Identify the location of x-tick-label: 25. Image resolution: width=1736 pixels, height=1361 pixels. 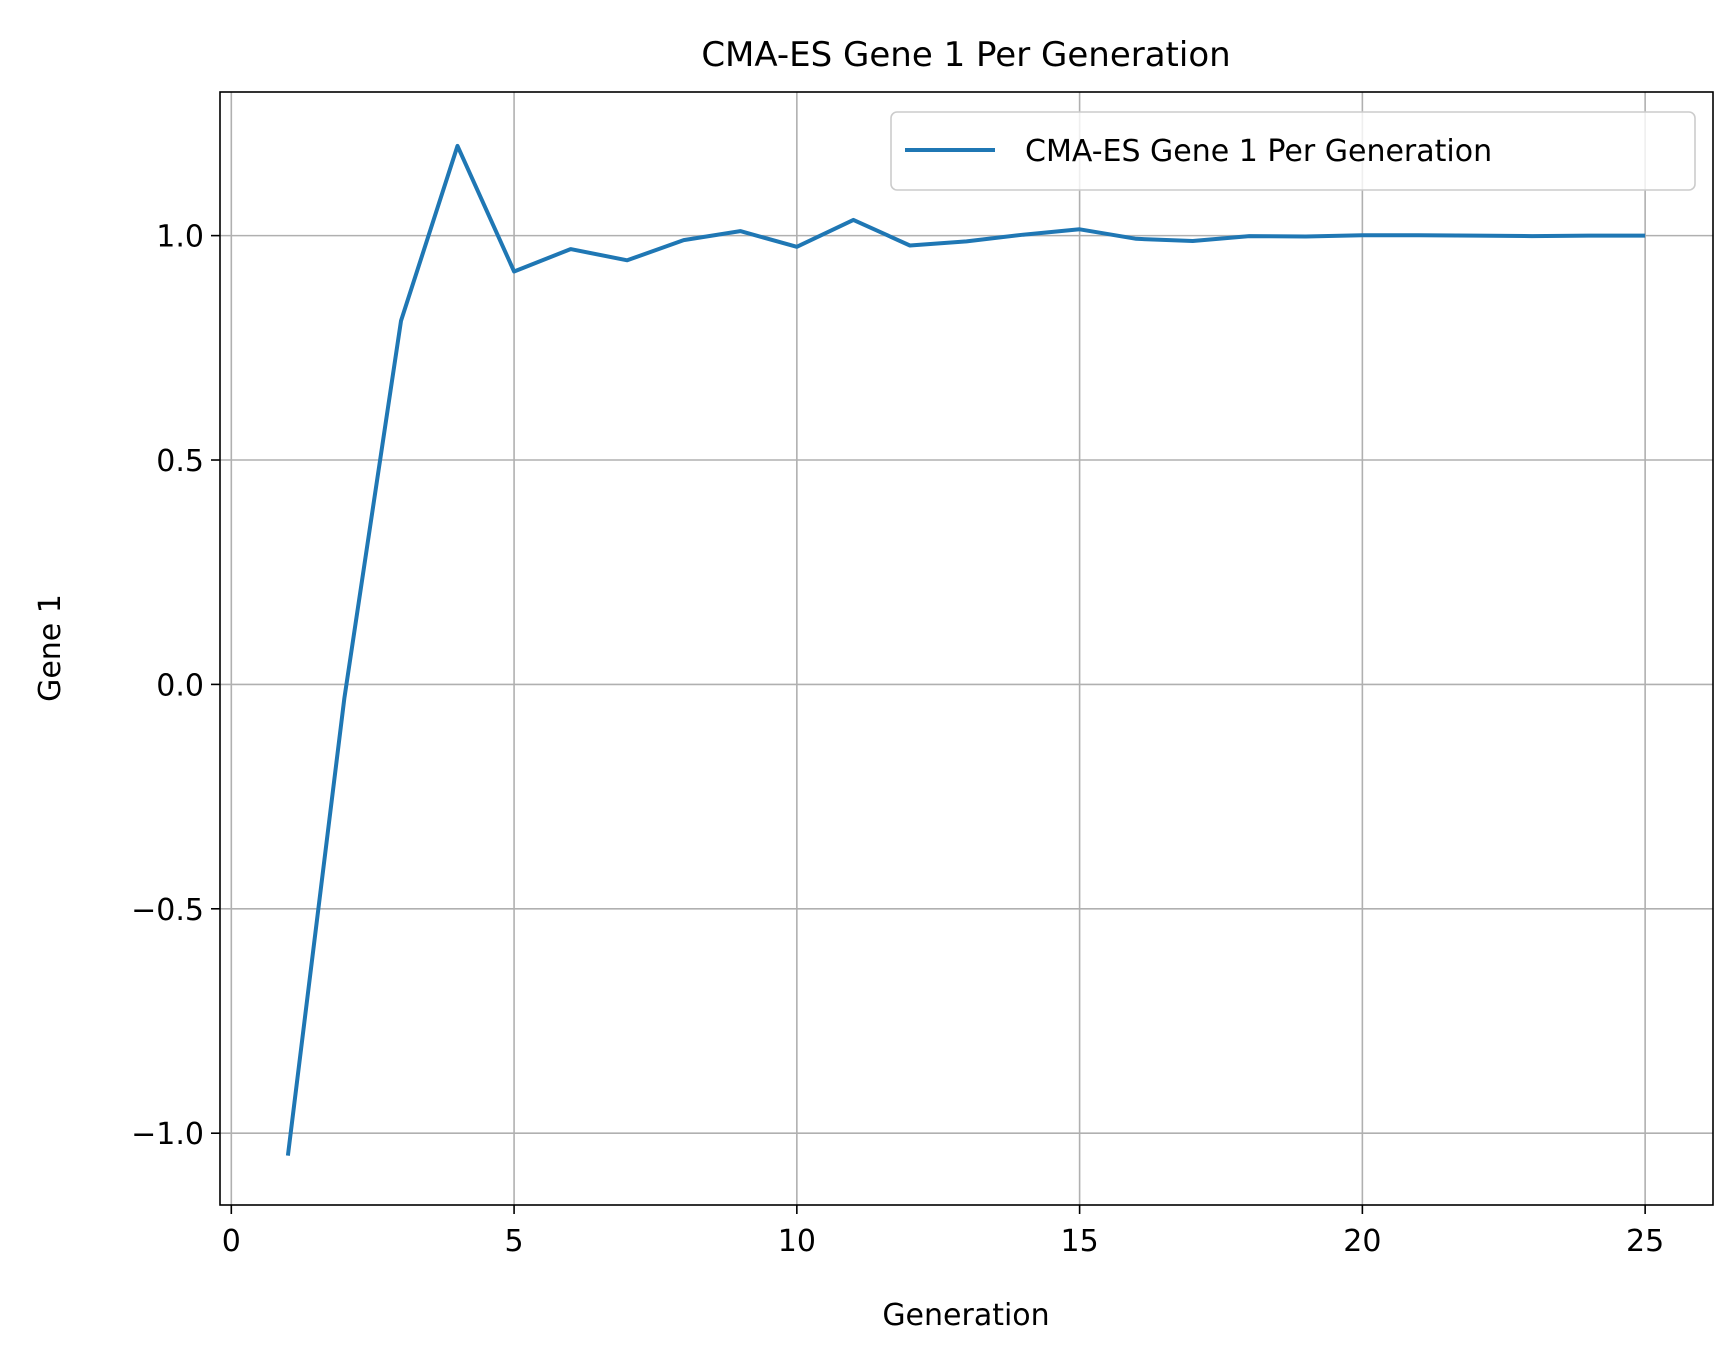
(1645, 1241).